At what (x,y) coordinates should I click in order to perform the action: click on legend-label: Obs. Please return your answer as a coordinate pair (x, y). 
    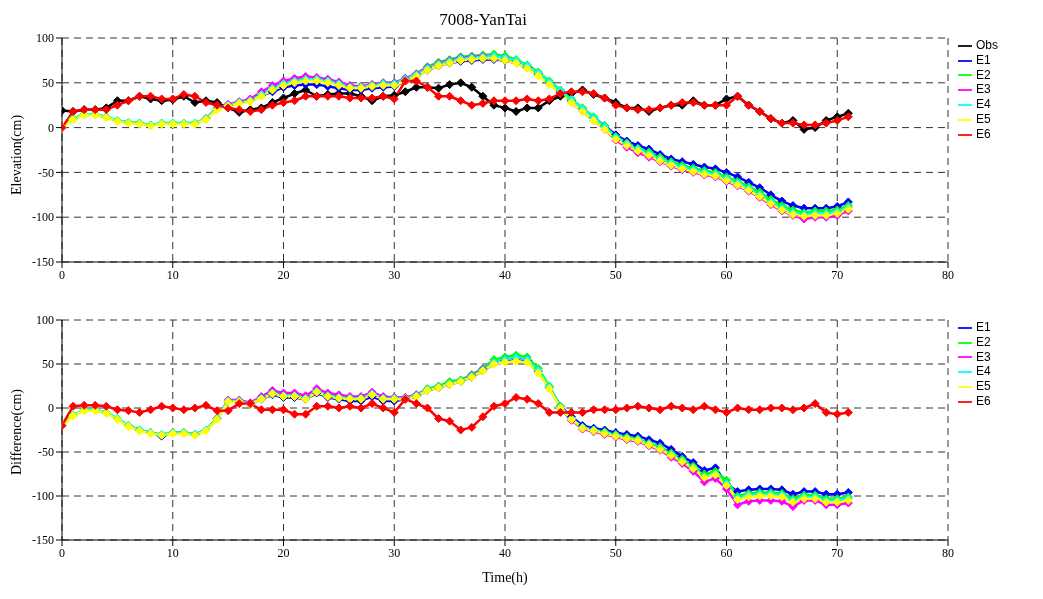
    Looking at the image, I should click on (987, 45).